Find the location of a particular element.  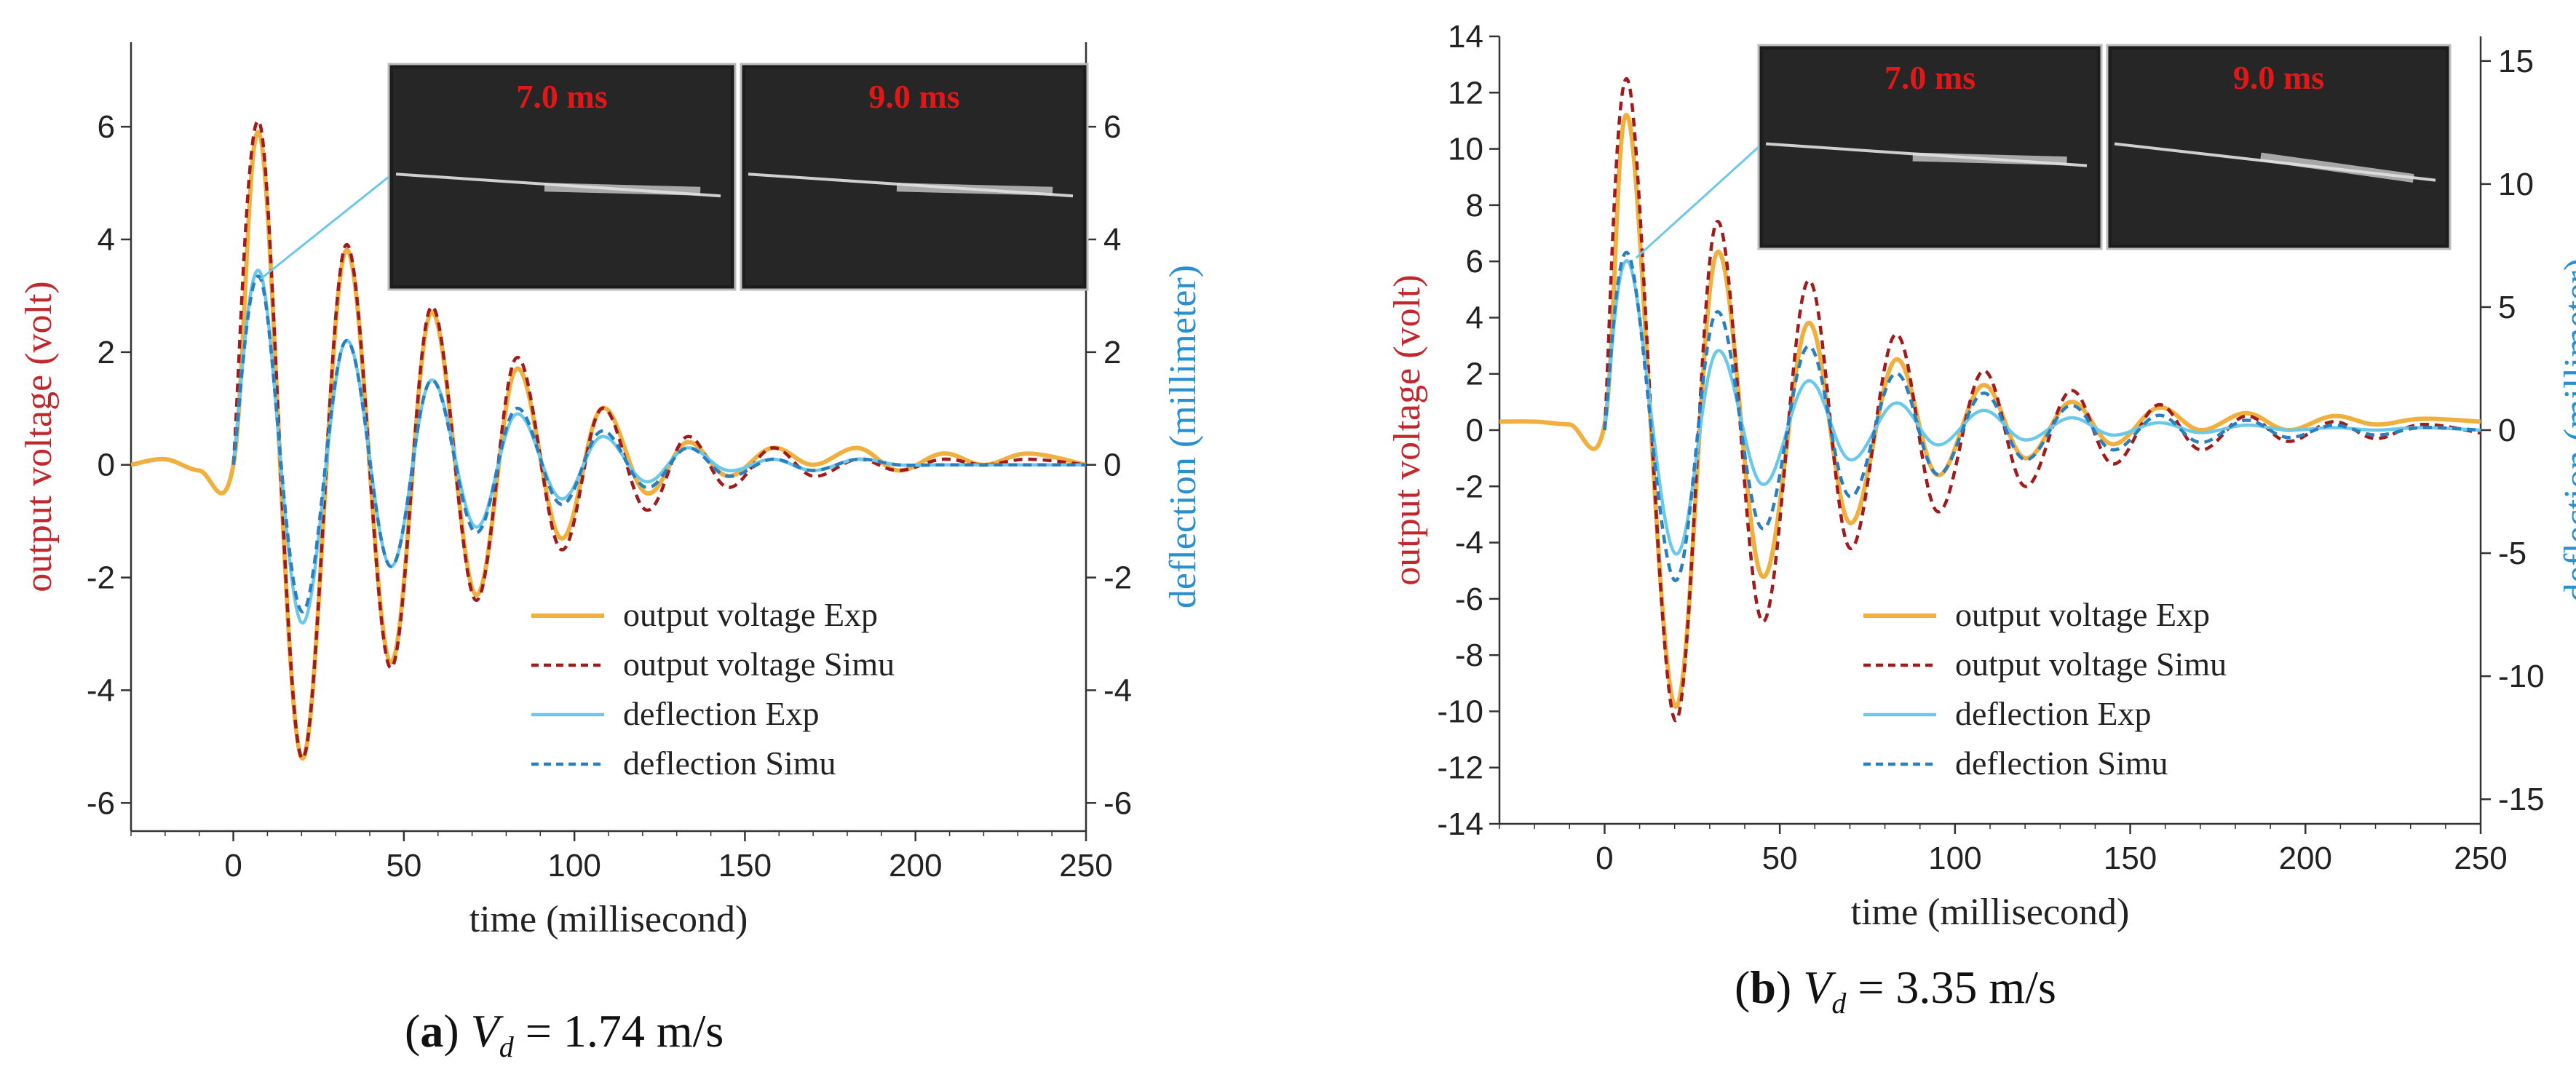

caption-a: (a) Vd = 1.74 m/s is located at coordinates (564, 1034).